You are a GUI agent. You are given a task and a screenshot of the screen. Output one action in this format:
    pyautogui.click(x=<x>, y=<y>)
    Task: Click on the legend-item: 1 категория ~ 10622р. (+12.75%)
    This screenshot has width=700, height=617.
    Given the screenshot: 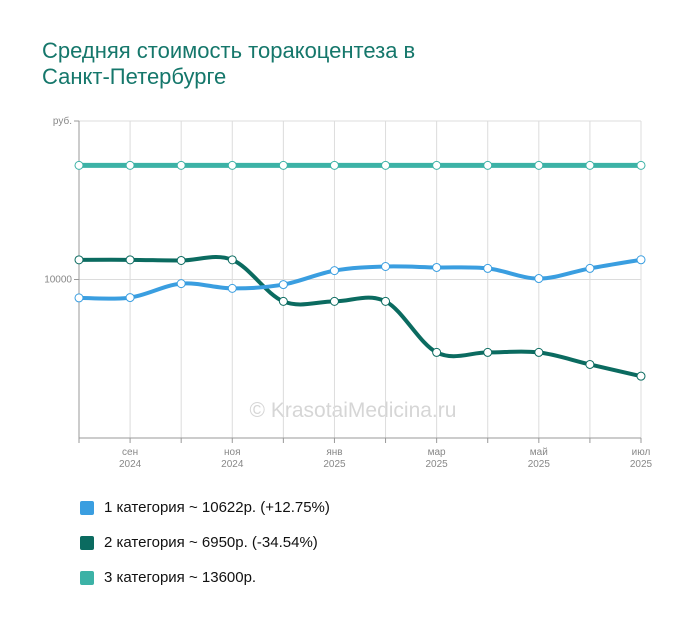 What is the action you would take?
    pyautogui.click(x=205, y=507)
    